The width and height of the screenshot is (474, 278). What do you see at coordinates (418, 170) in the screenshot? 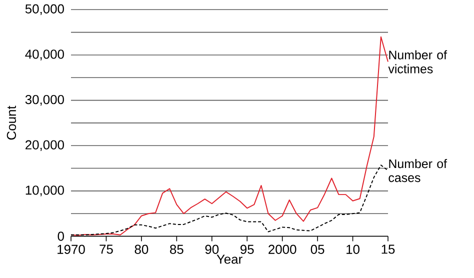
I see `series-label: Number of cases` at bounding box center [418, 170].